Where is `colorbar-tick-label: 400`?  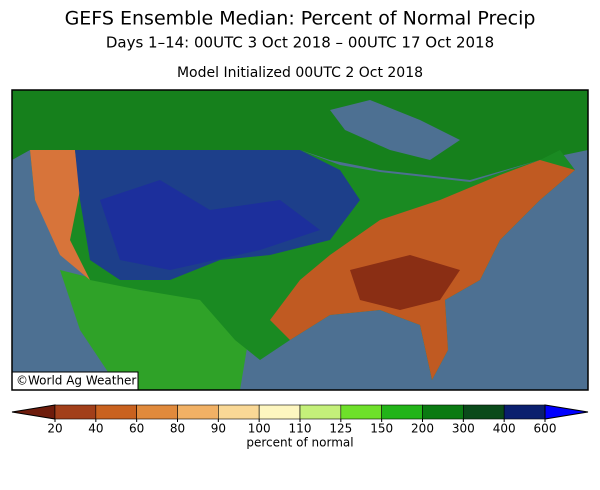
colorbar-tick-label: 400 is located at coordinates (504, 429).